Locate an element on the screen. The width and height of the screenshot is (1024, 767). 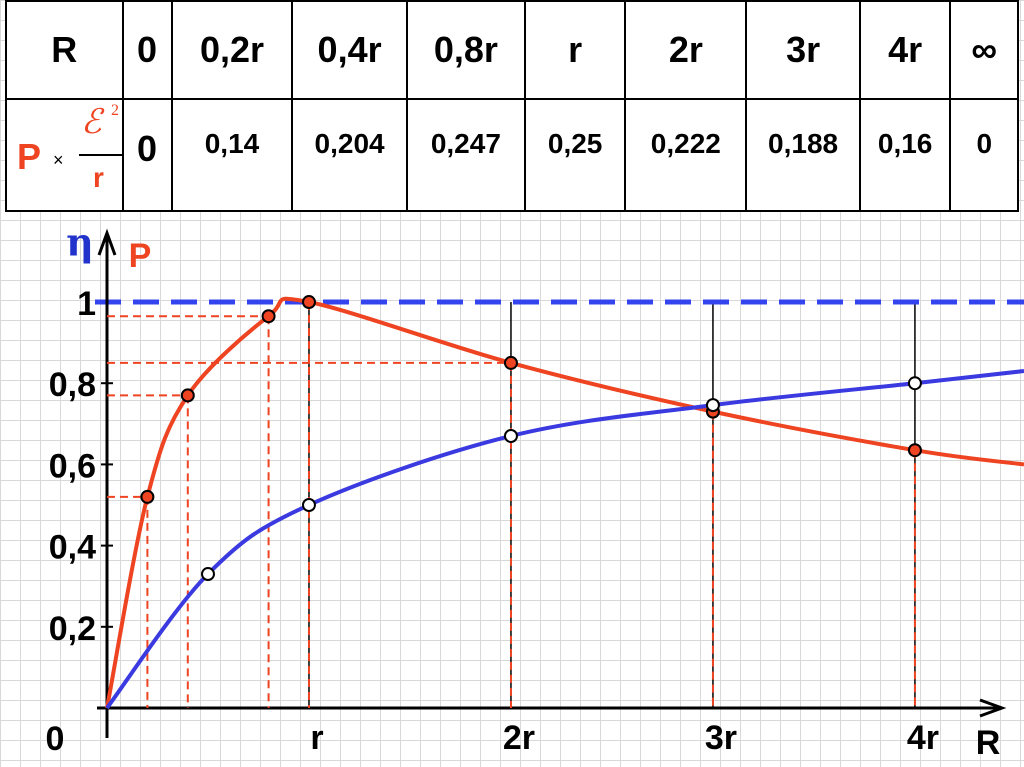
y-tick-label: 0,8 is located at coordinates (72, 385).